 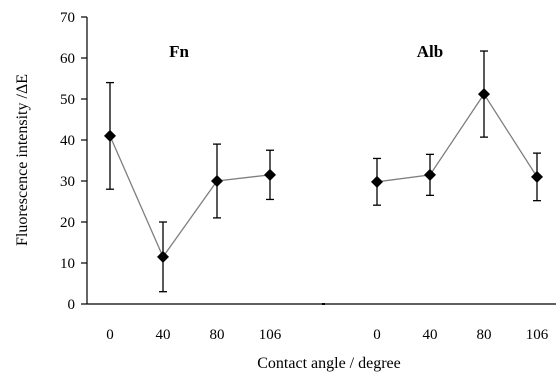 I want to click on panel-label-fn: Fn, so click(x=179, y=51).